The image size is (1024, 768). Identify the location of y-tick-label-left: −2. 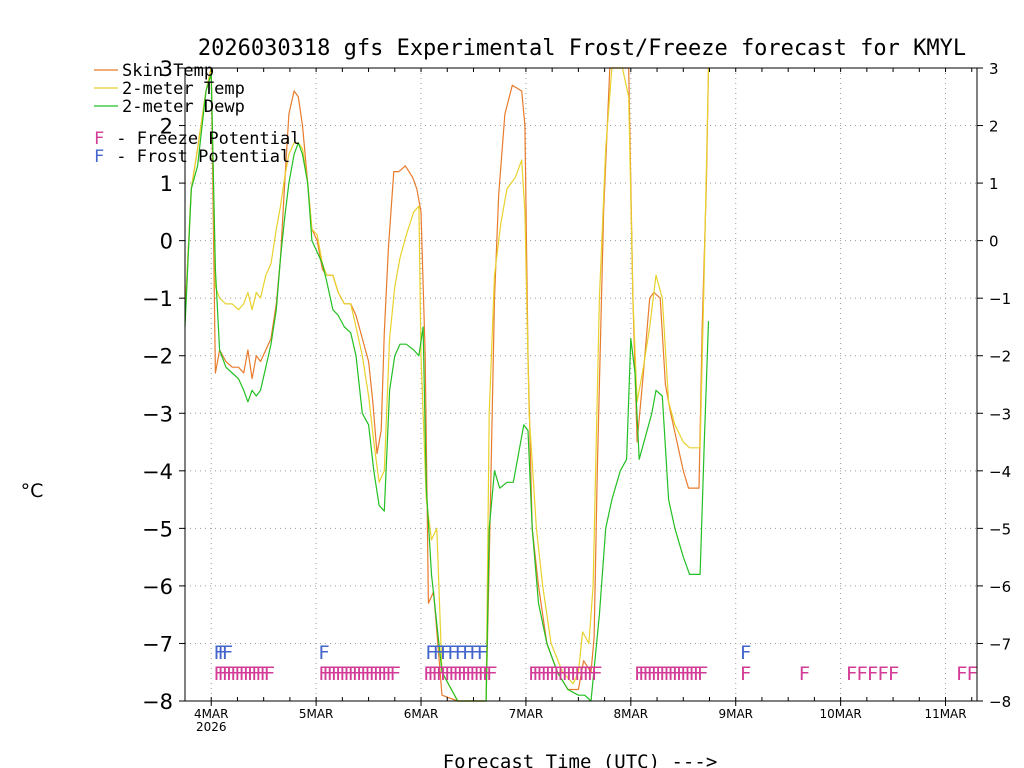
(157, 357).